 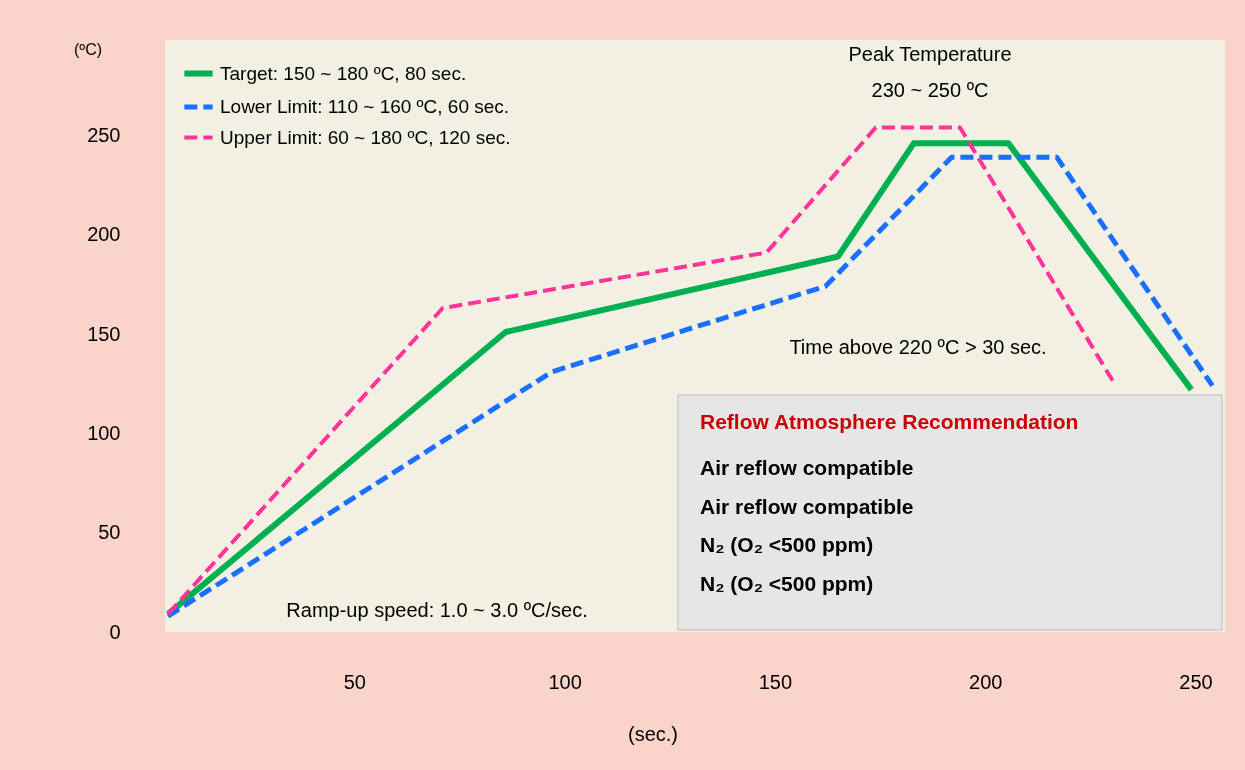 I want to click on annotation: Reflow Atmosphere Recommendation, so click(x=889, y=421).